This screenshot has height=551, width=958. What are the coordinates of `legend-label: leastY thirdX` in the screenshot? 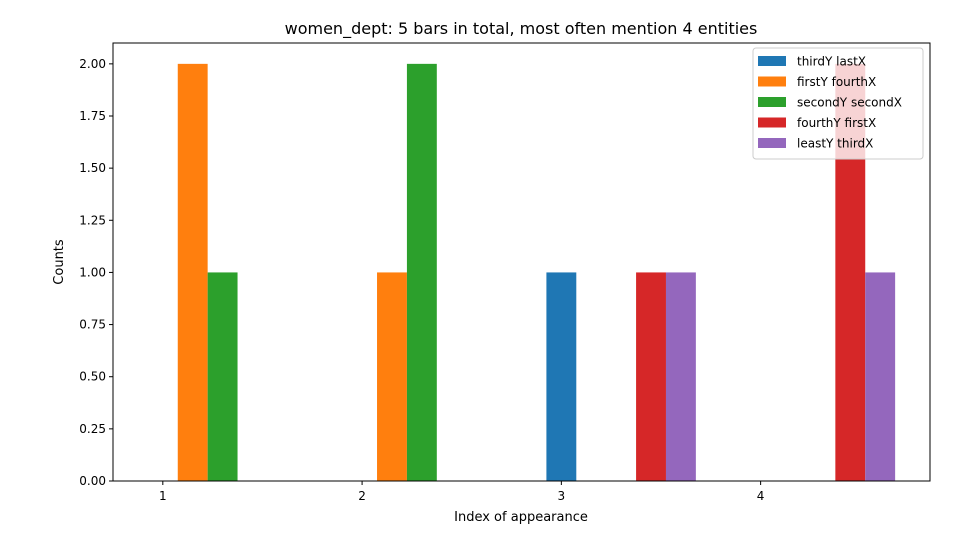 It's located at (835, 144).